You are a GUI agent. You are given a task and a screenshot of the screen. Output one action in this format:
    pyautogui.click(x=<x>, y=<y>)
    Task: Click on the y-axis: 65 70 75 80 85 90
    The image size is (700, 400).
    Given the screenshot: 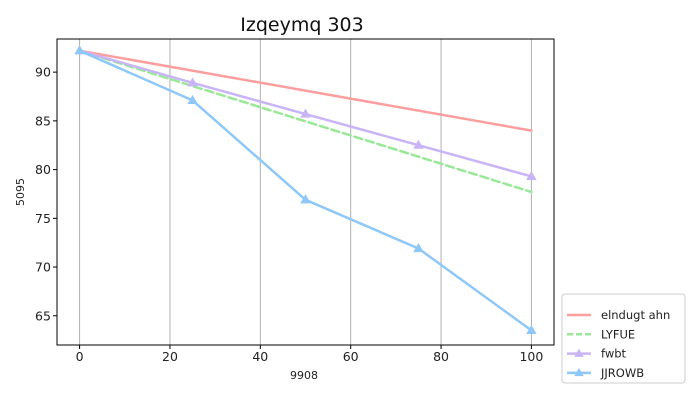 What is the action you would take?
    pyautogui.click(x=46, y=194)
    